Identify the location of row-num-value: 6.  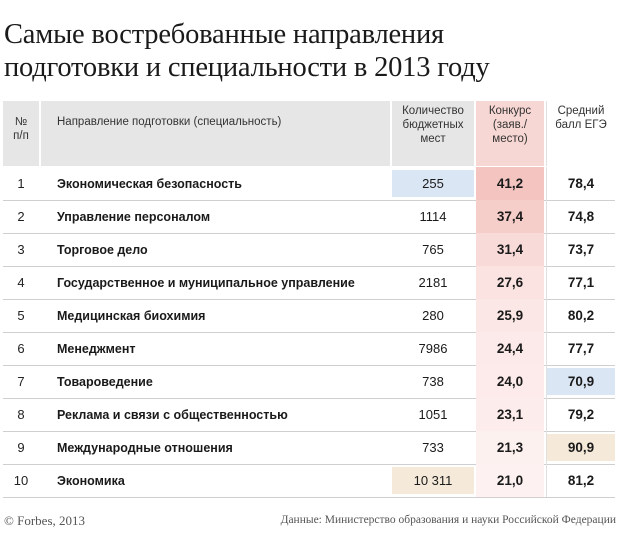
(21, 348).